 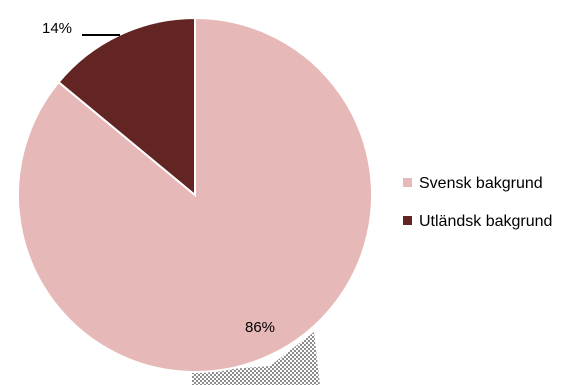 What do you see at coordinates (260, 327) in the screenshot?
I see `data-label-svensk: 86%` at bounding box center [260, 327].